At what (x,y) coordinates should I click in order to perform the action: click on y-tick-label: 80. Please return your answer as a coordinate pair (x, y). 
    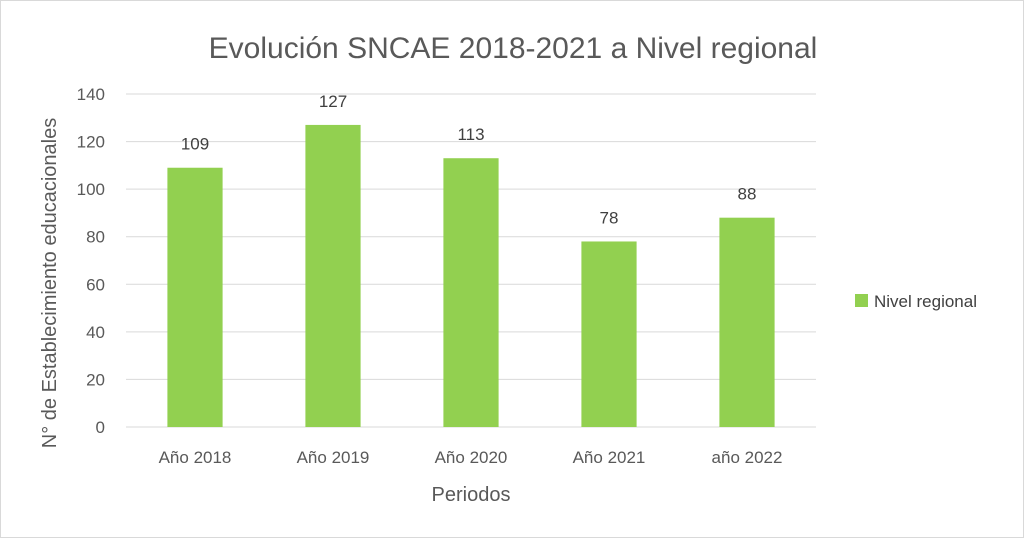
    Looking at the image, I should click on (95, 237).